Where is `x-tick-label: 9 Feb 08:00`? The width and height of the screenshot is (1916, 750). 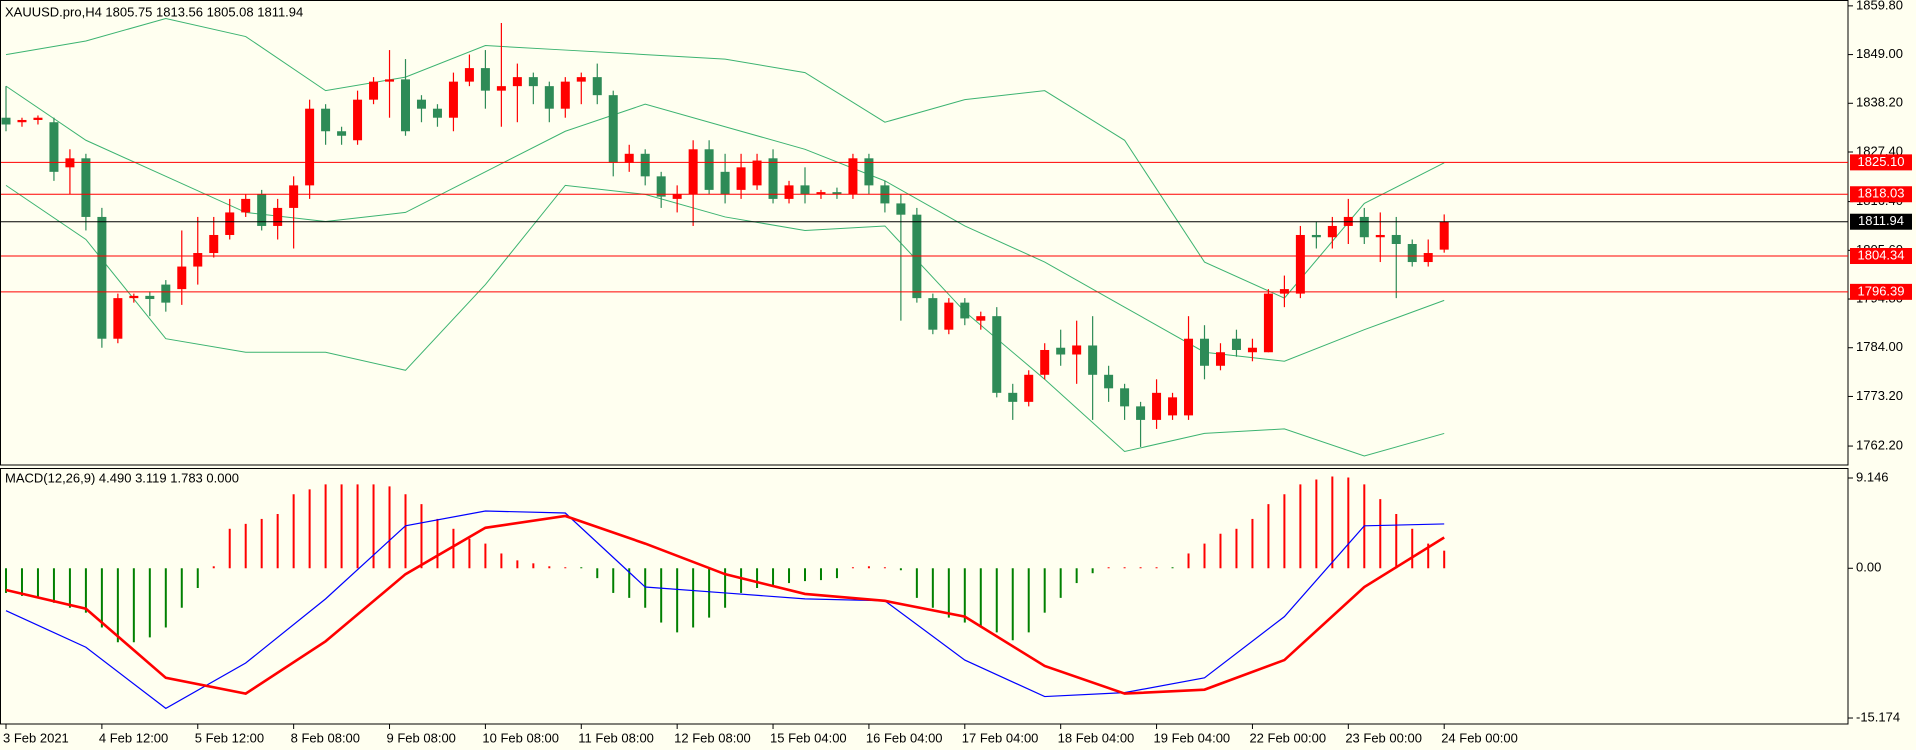
x-tick-label: 9 Feb 08:00 is located at coordinates (421, 737).